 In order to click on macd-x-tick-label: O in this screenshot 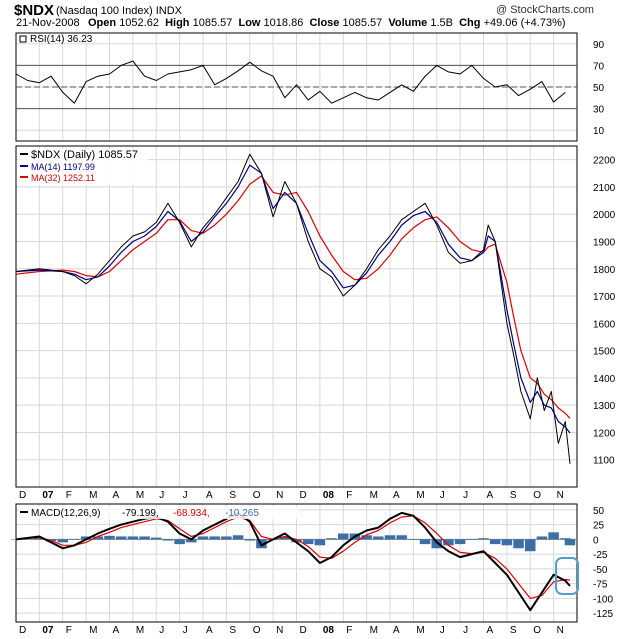, I will do `click(257, 630)`.